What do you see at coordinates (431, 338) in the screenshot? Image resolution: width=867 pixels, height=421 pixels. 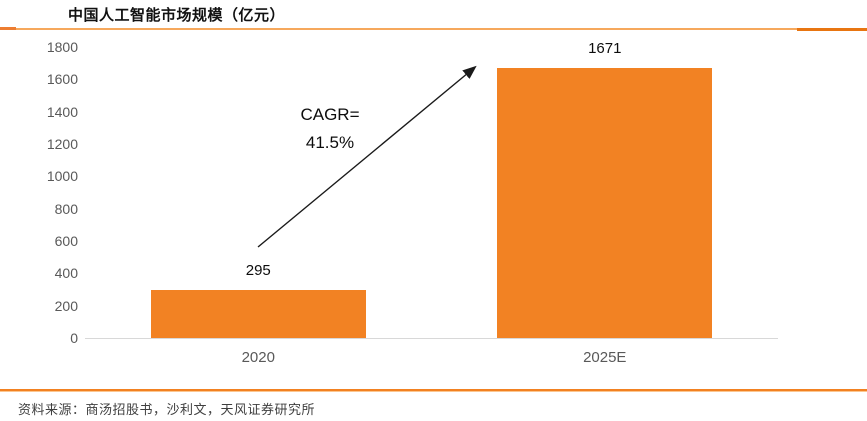 I see `x-axis-line` at bounding box center [431, 338].